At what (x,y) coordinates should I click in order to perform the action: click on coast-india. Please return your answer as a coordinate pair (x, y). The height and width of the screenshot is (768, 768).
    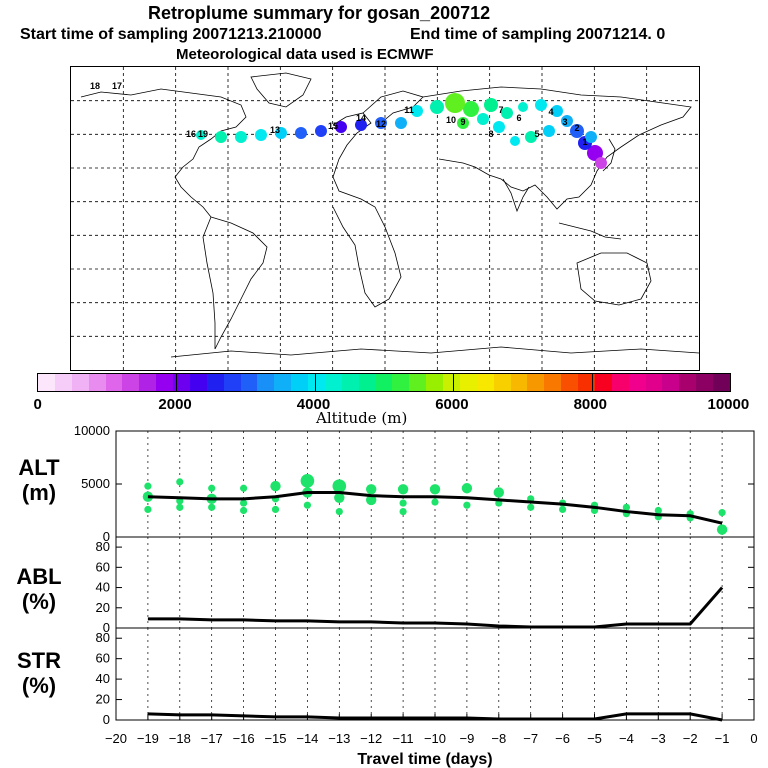
    Looking at the image, I should click on (516, 195).